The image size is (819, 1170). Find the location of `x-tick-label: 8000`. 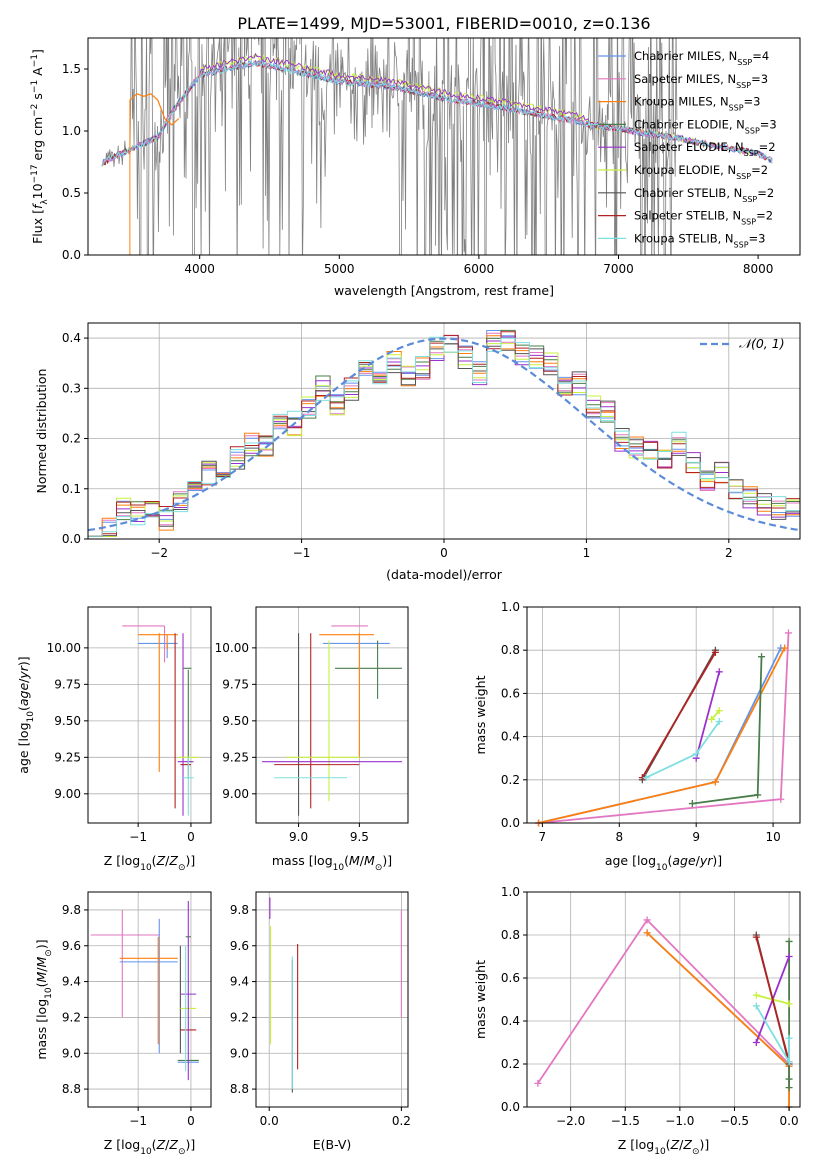

x-tick-label: 8000 is located at coordinates (758, 269).